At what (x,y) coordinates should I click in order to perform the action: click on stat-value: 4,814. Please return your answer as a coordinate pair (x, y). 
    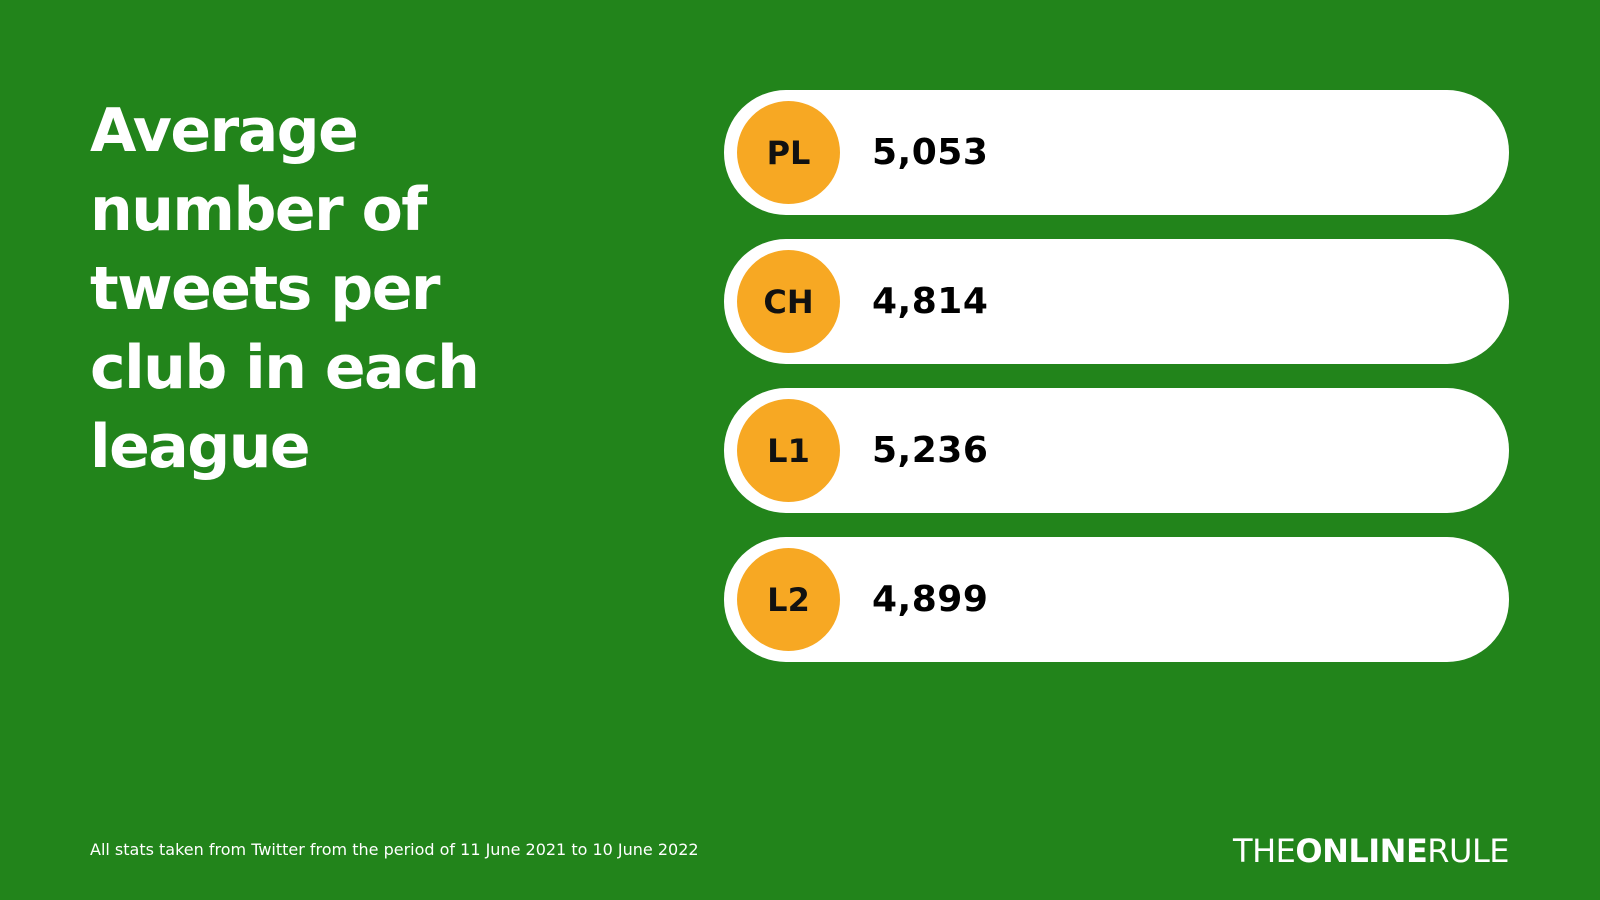
    Looking at the image, I should click on (930, 301).